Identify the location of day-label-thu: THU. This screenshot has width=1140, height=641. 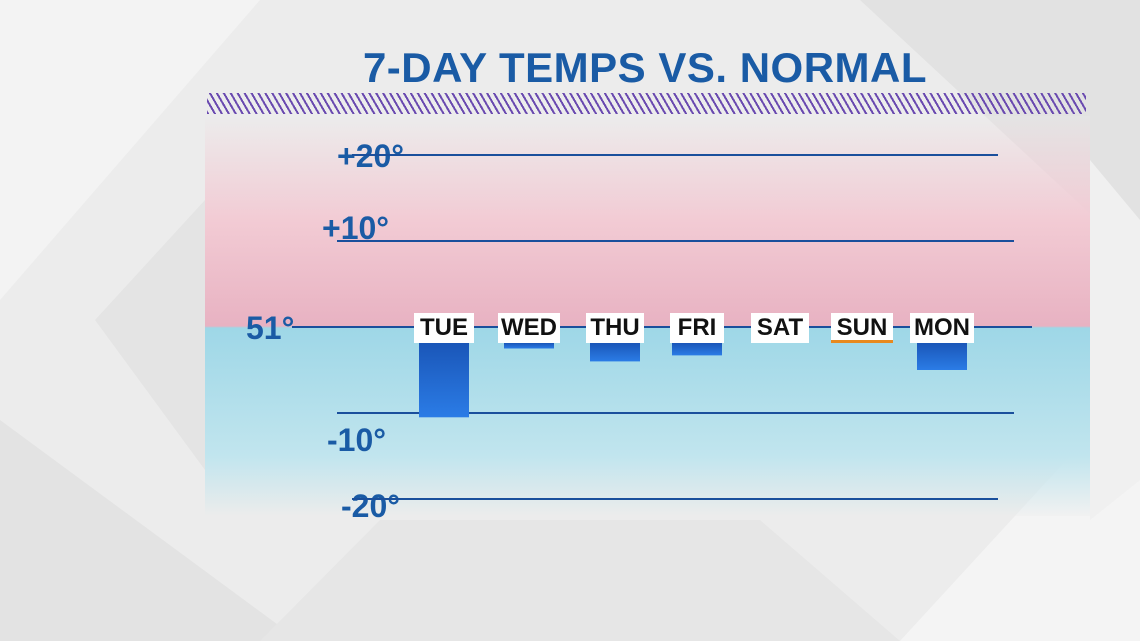
(615, 328).